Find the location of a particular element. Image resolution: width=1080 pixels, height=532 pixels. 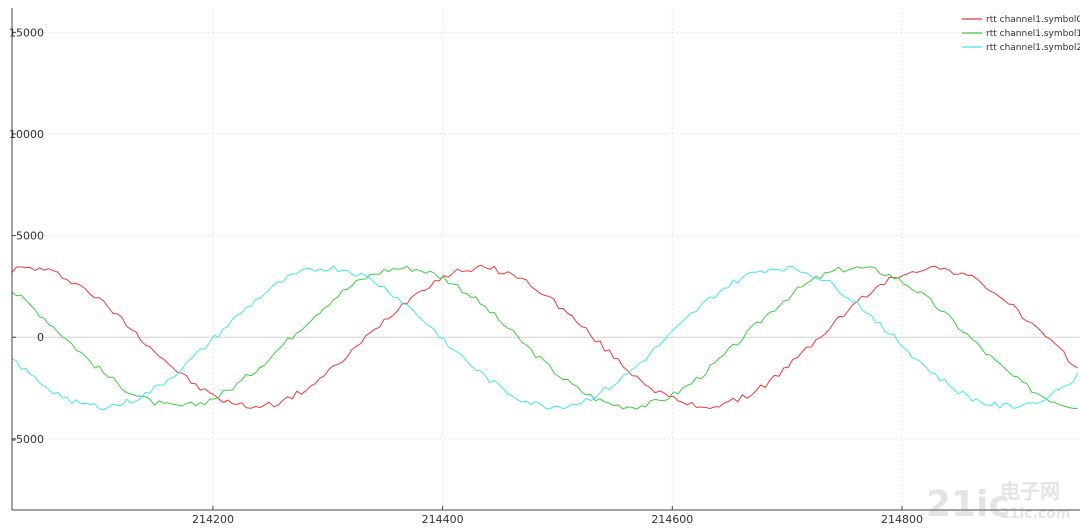

y-tick-label: 15000 is located at coordinates (26, 32).